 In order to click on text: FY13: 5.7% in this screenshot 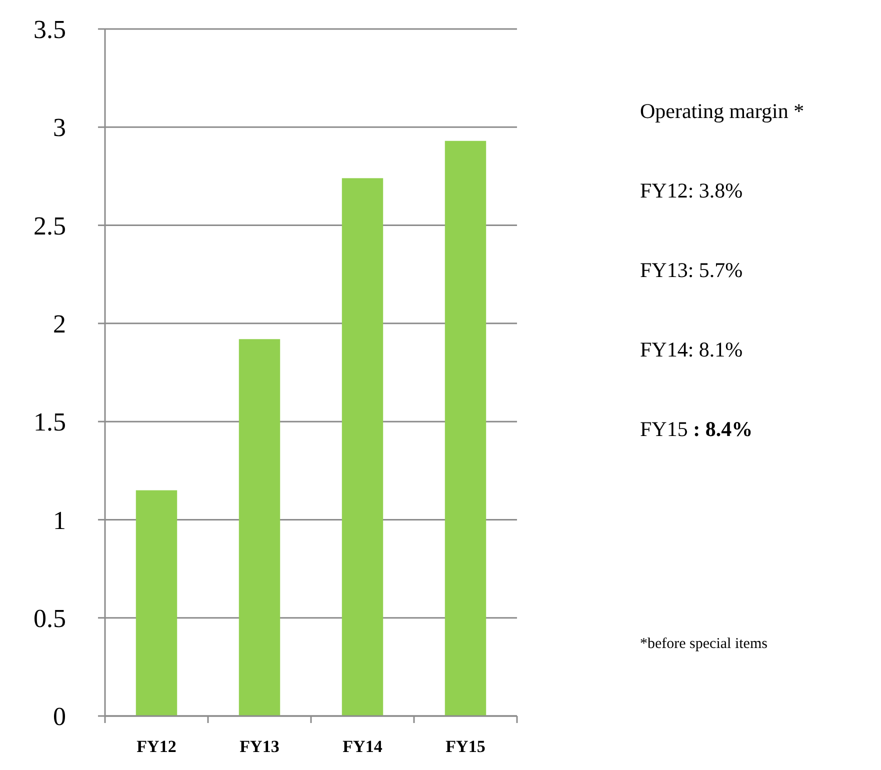, I will do `click(691, 270)`.